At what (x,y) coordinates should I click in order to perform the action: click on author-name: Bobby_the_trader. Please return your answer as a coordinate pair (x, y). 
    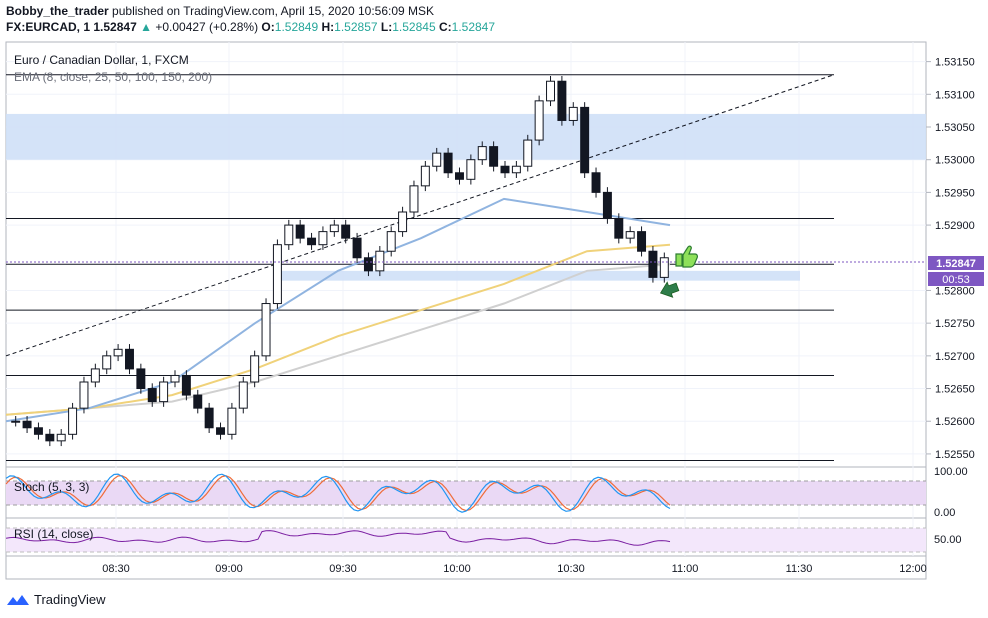
    Looking at the image, I should click on (57, 11).